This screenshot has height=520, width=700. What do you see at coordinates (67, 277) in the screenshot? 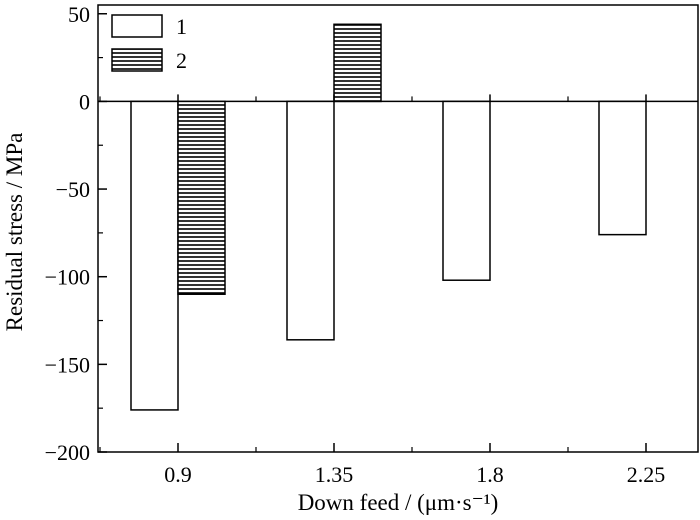
I see `y-tick-label: −100` at bounding box center [67, 277].